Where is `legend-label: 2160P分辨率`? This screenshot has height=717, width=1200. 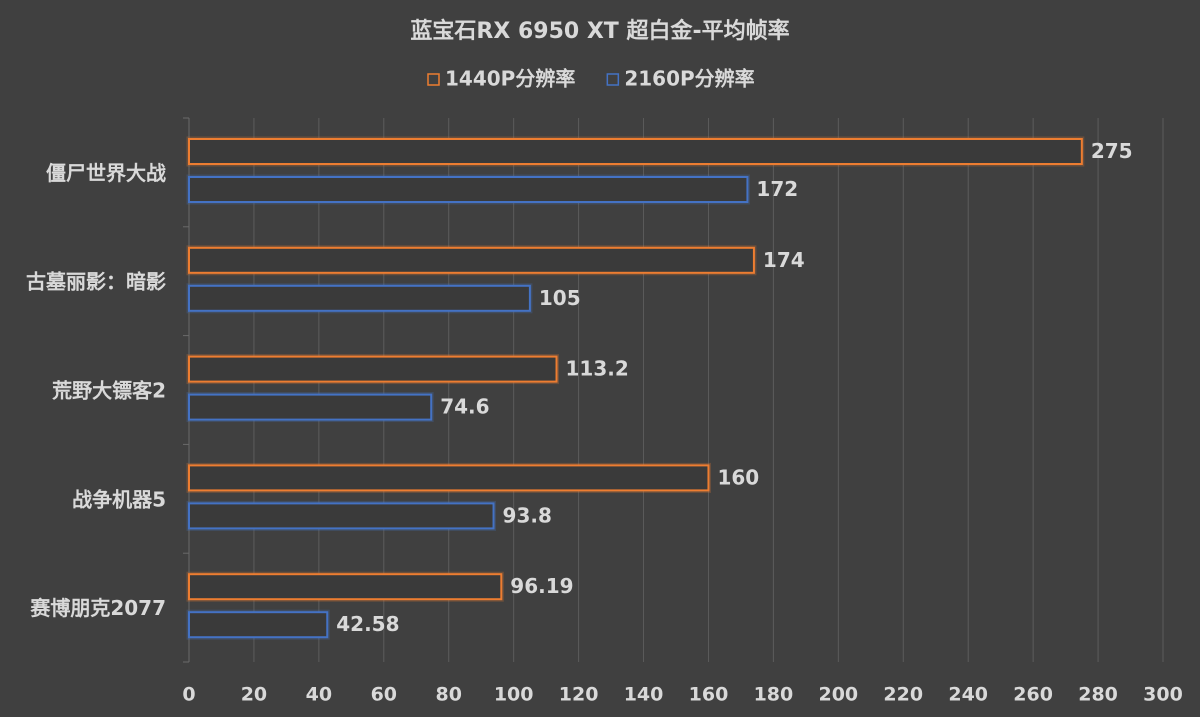
legend-label: 2160P分辨率 is located at coordinates (689, 79).